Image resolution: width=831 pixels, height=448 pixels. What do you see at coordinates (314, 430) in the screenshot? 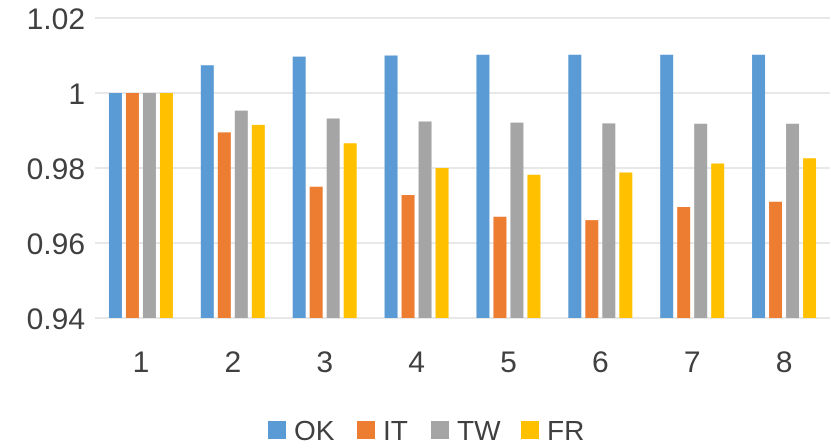
I see `legend-label-ok: OK` at bounding box center [314, 430].